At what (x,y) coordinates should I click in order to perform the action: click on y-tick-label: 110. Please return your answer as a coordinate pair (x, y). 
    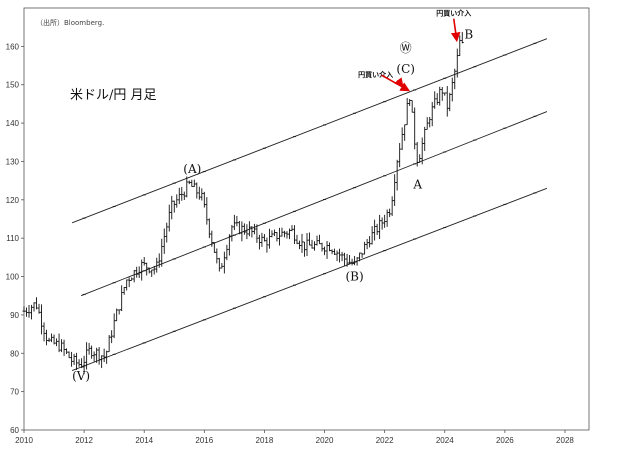
    Looking at the image, I should click on (12, 238).